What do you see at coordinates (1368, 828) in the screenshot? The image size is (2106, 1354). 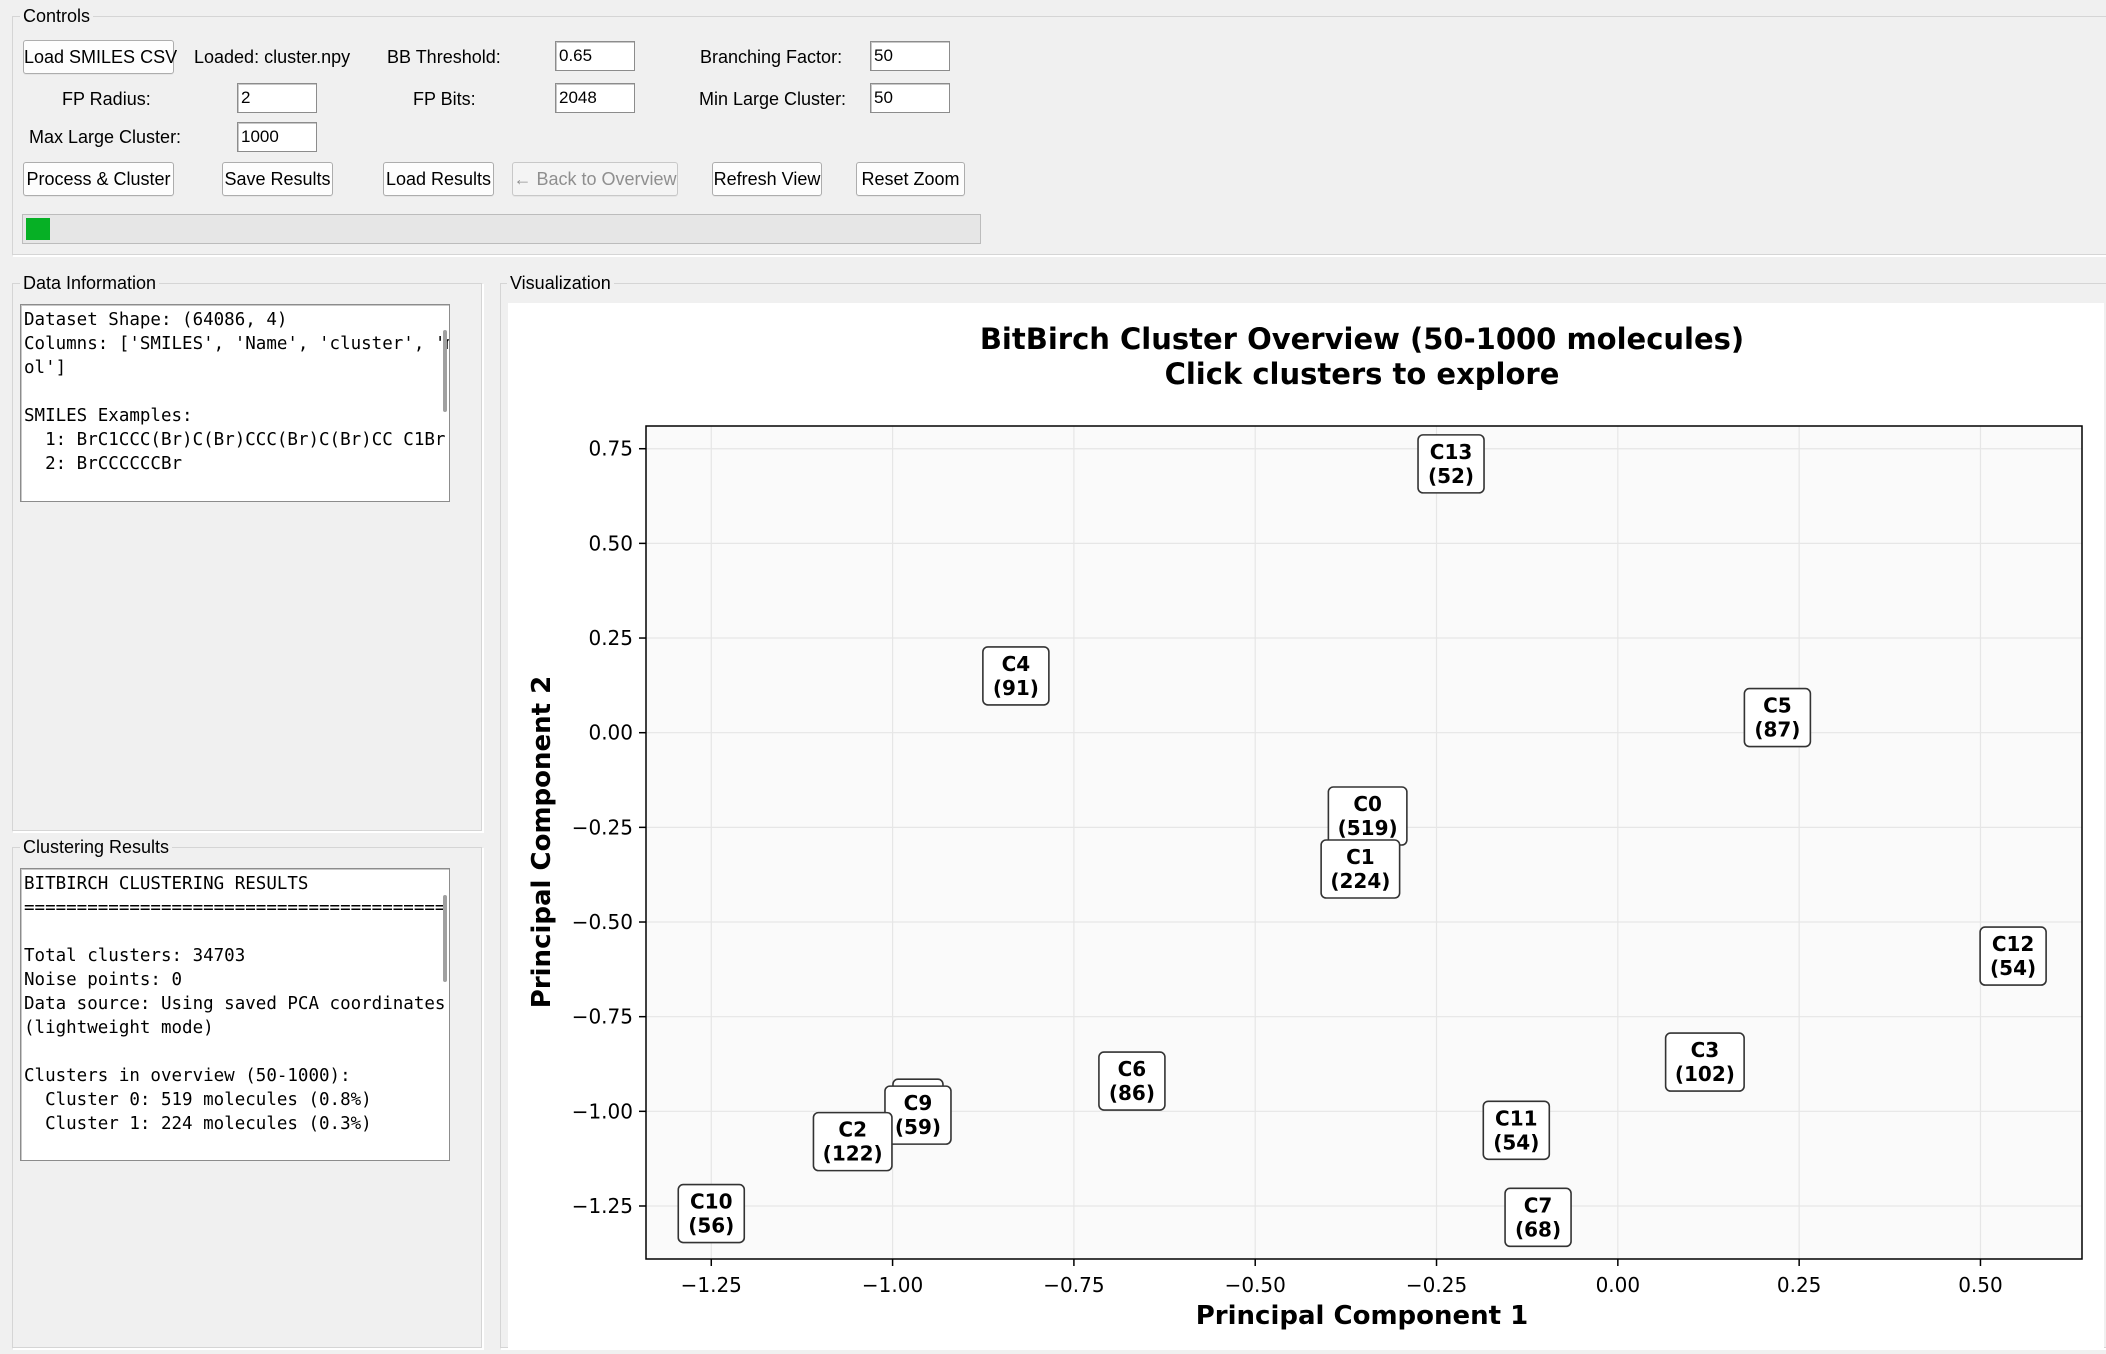 I see `cluster-count: (519)` at bounding box center [1368, 828].